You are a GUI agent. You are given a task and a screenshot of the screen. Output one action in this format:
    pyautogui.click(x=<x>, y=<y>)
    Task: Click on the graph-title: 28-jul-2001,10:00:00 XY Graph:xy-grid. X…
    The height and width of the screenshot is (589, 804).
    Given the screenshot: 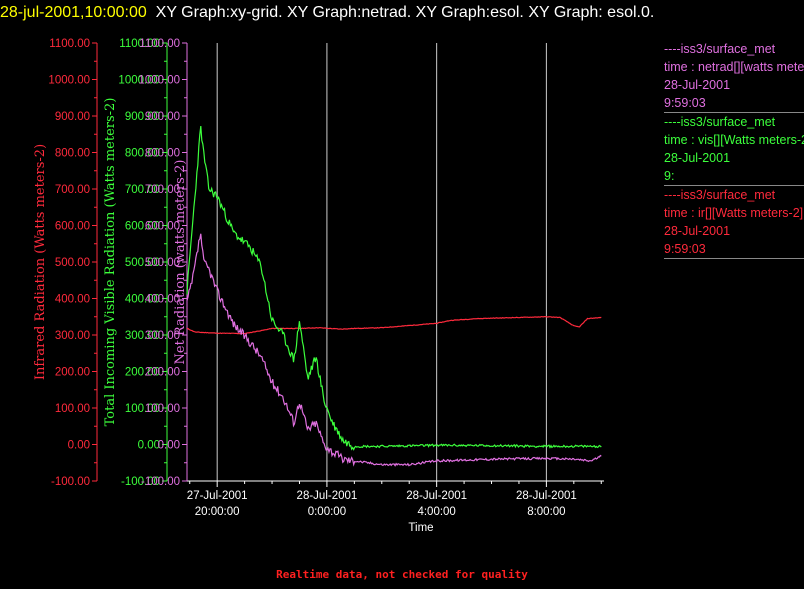 What is the action you would take?
    pyautogui.click(x=380, y=13)
    